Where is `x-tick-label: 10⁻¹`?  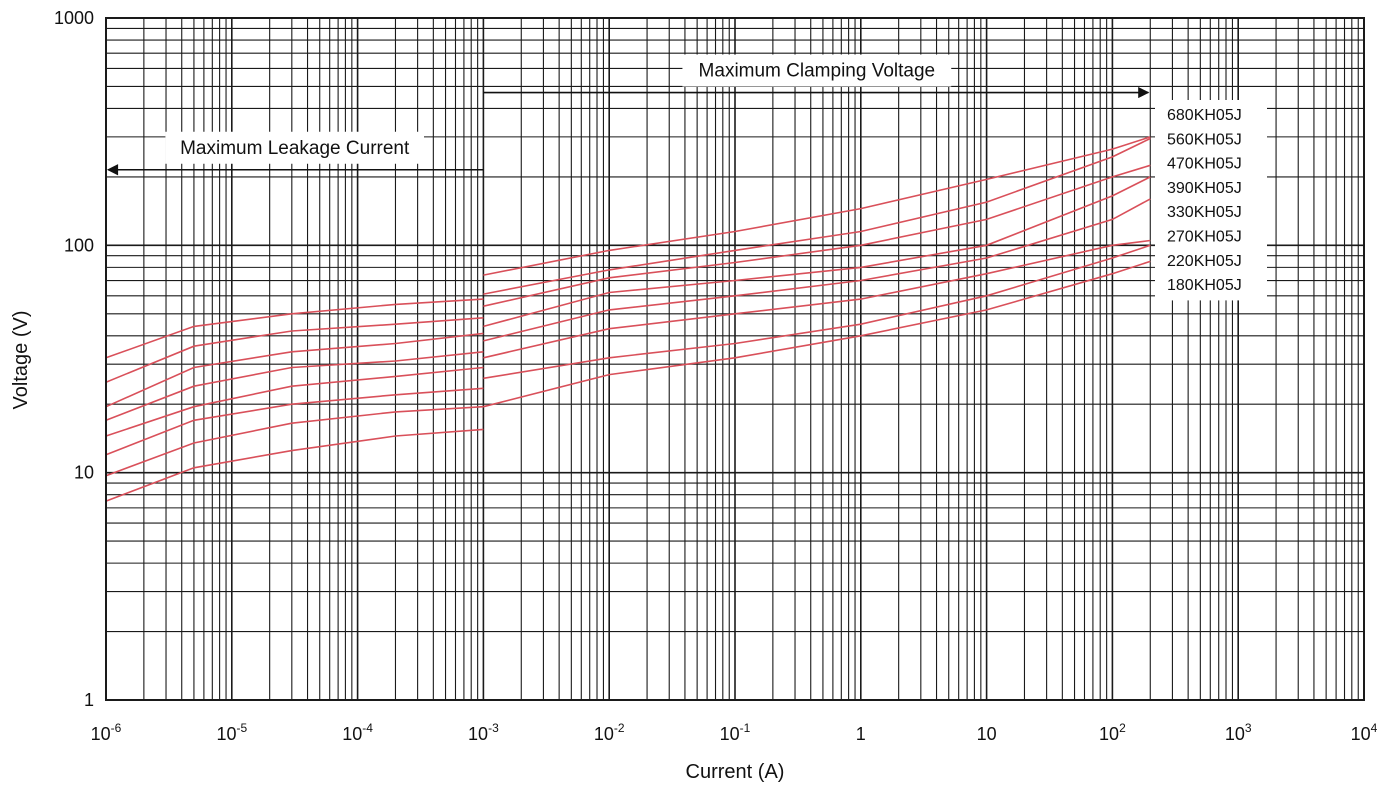
x-tick-label: 10⁻¹ is located at coordinates (735, 732).